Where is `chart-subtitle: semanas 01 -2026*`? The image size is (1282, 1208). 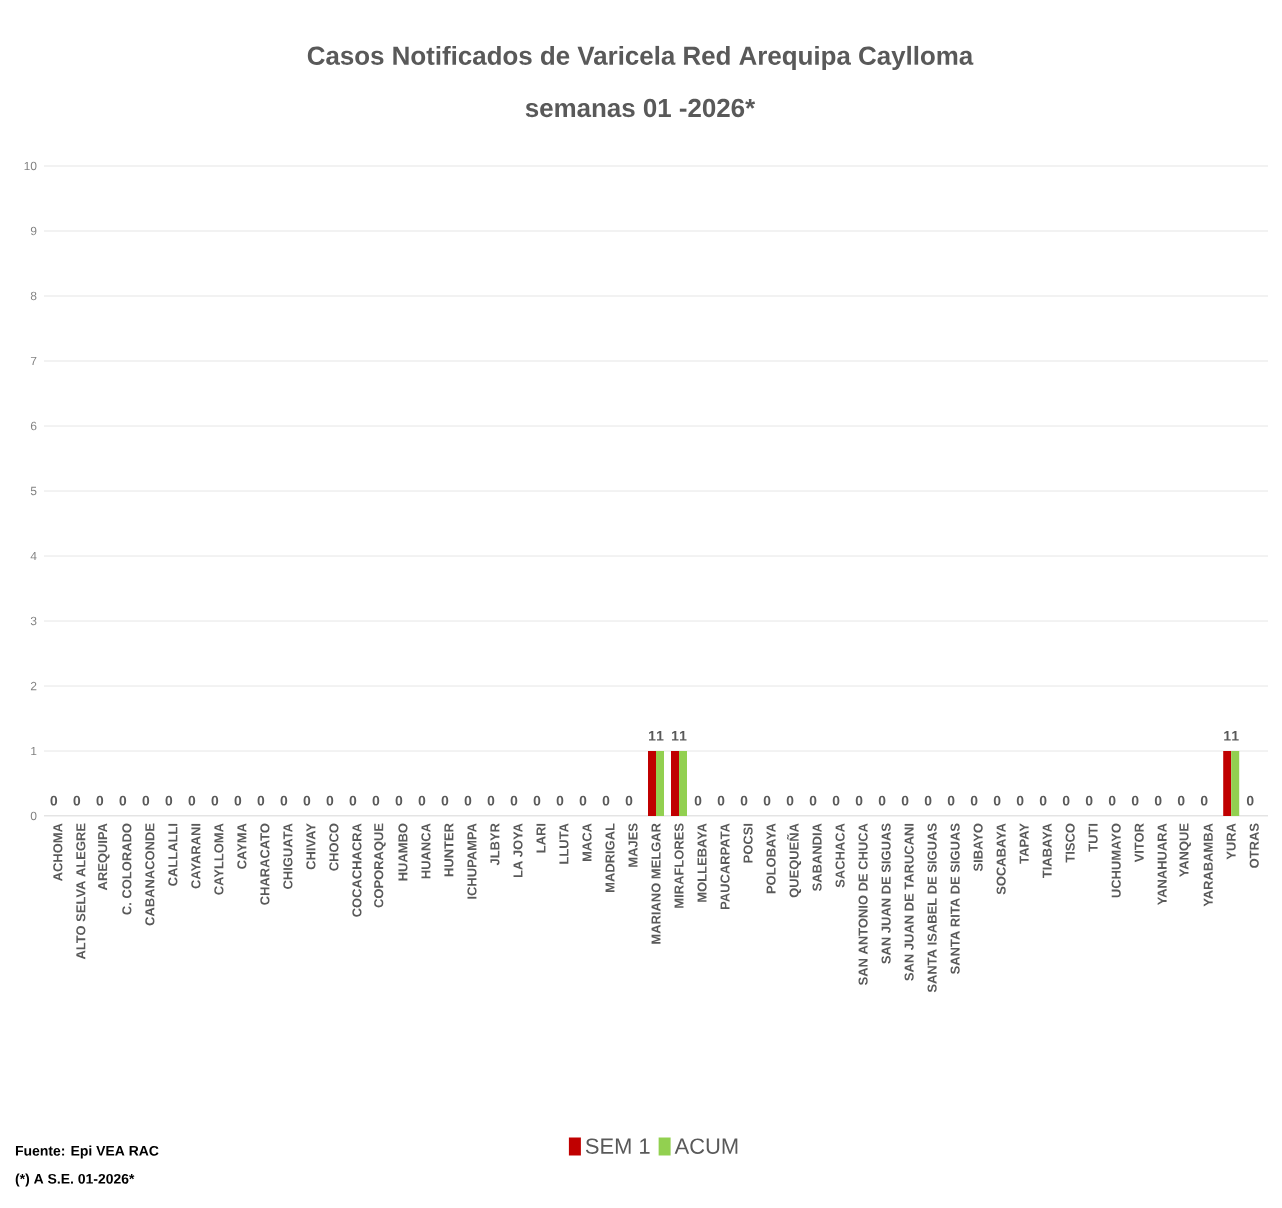
chart-subtitle: semanas 01 -2026* is located at coordinates (640, 108).